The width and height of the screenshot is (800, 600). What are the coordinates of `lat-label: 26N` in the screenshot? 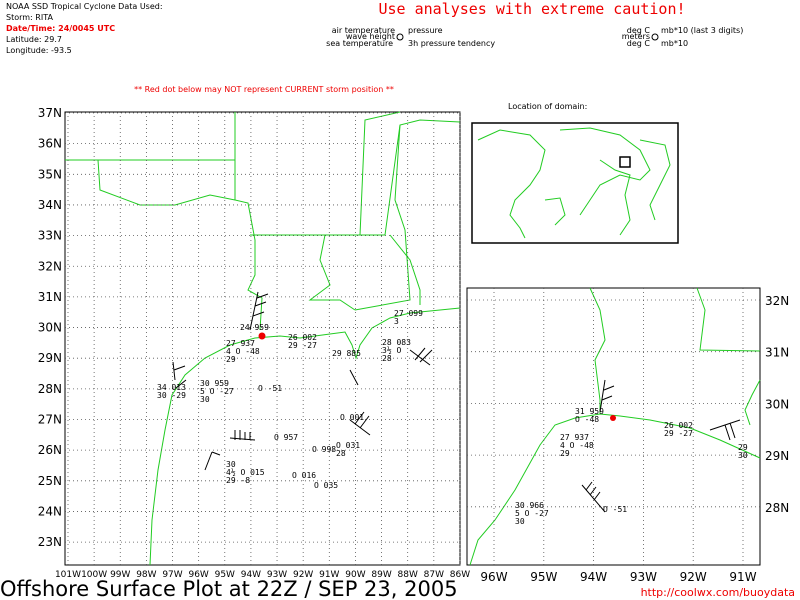 It's located at (50, 450).